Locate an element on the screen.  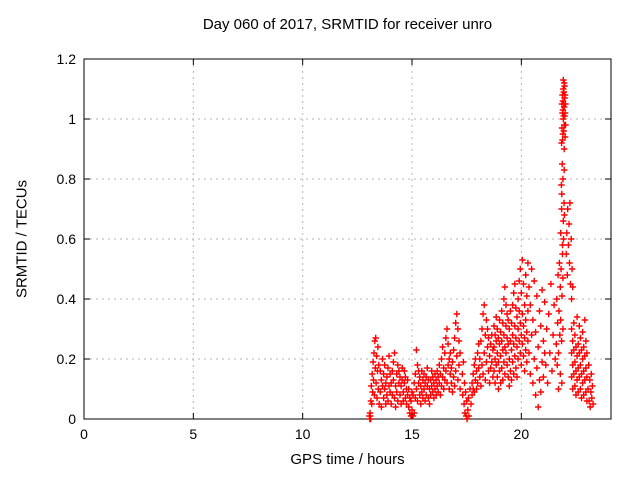
y-tick-label: 0.6 is located at coordinates (66, 239).